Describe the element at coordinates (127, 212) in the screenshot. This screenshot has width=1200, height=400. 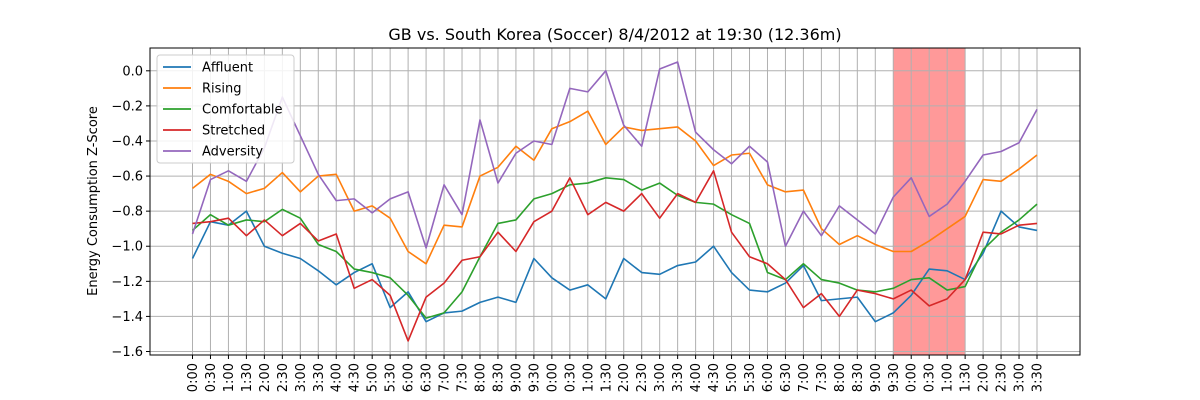
I see `y-tick-label: −0.8` at that location.